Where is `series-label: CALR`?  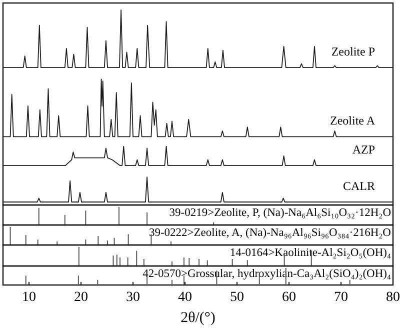
series-label: CALR is located at coordinates (358, 186).